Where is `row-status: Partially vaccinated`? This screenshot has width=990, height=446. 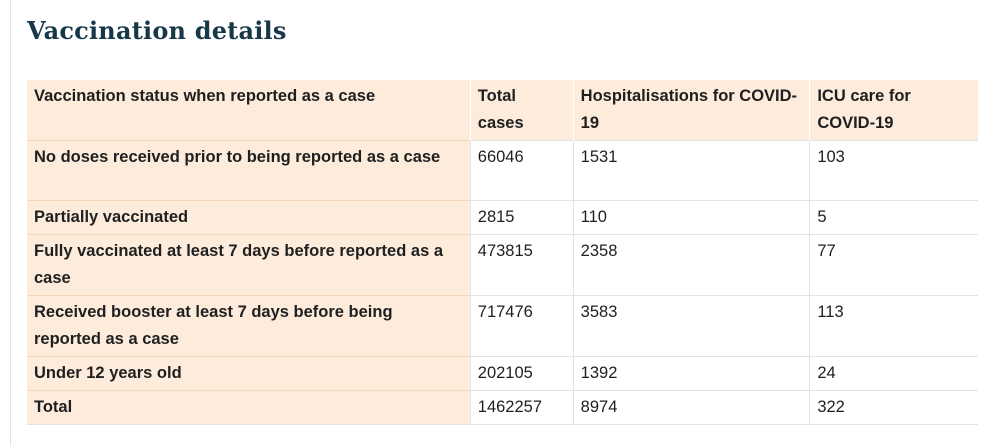
row-status: Partially vaccinated is located at coordinates (249, 217).